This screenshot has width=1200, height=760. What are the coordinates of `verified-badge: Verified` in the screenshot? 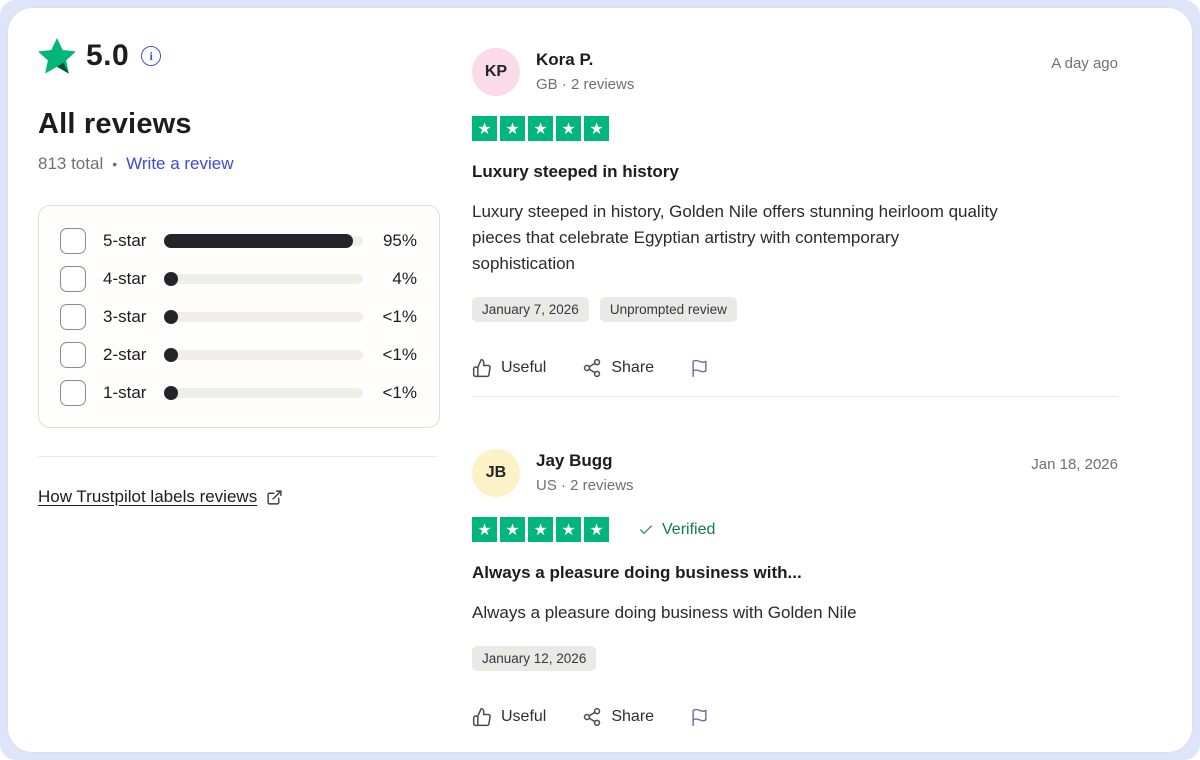 It's located at (676, 530).